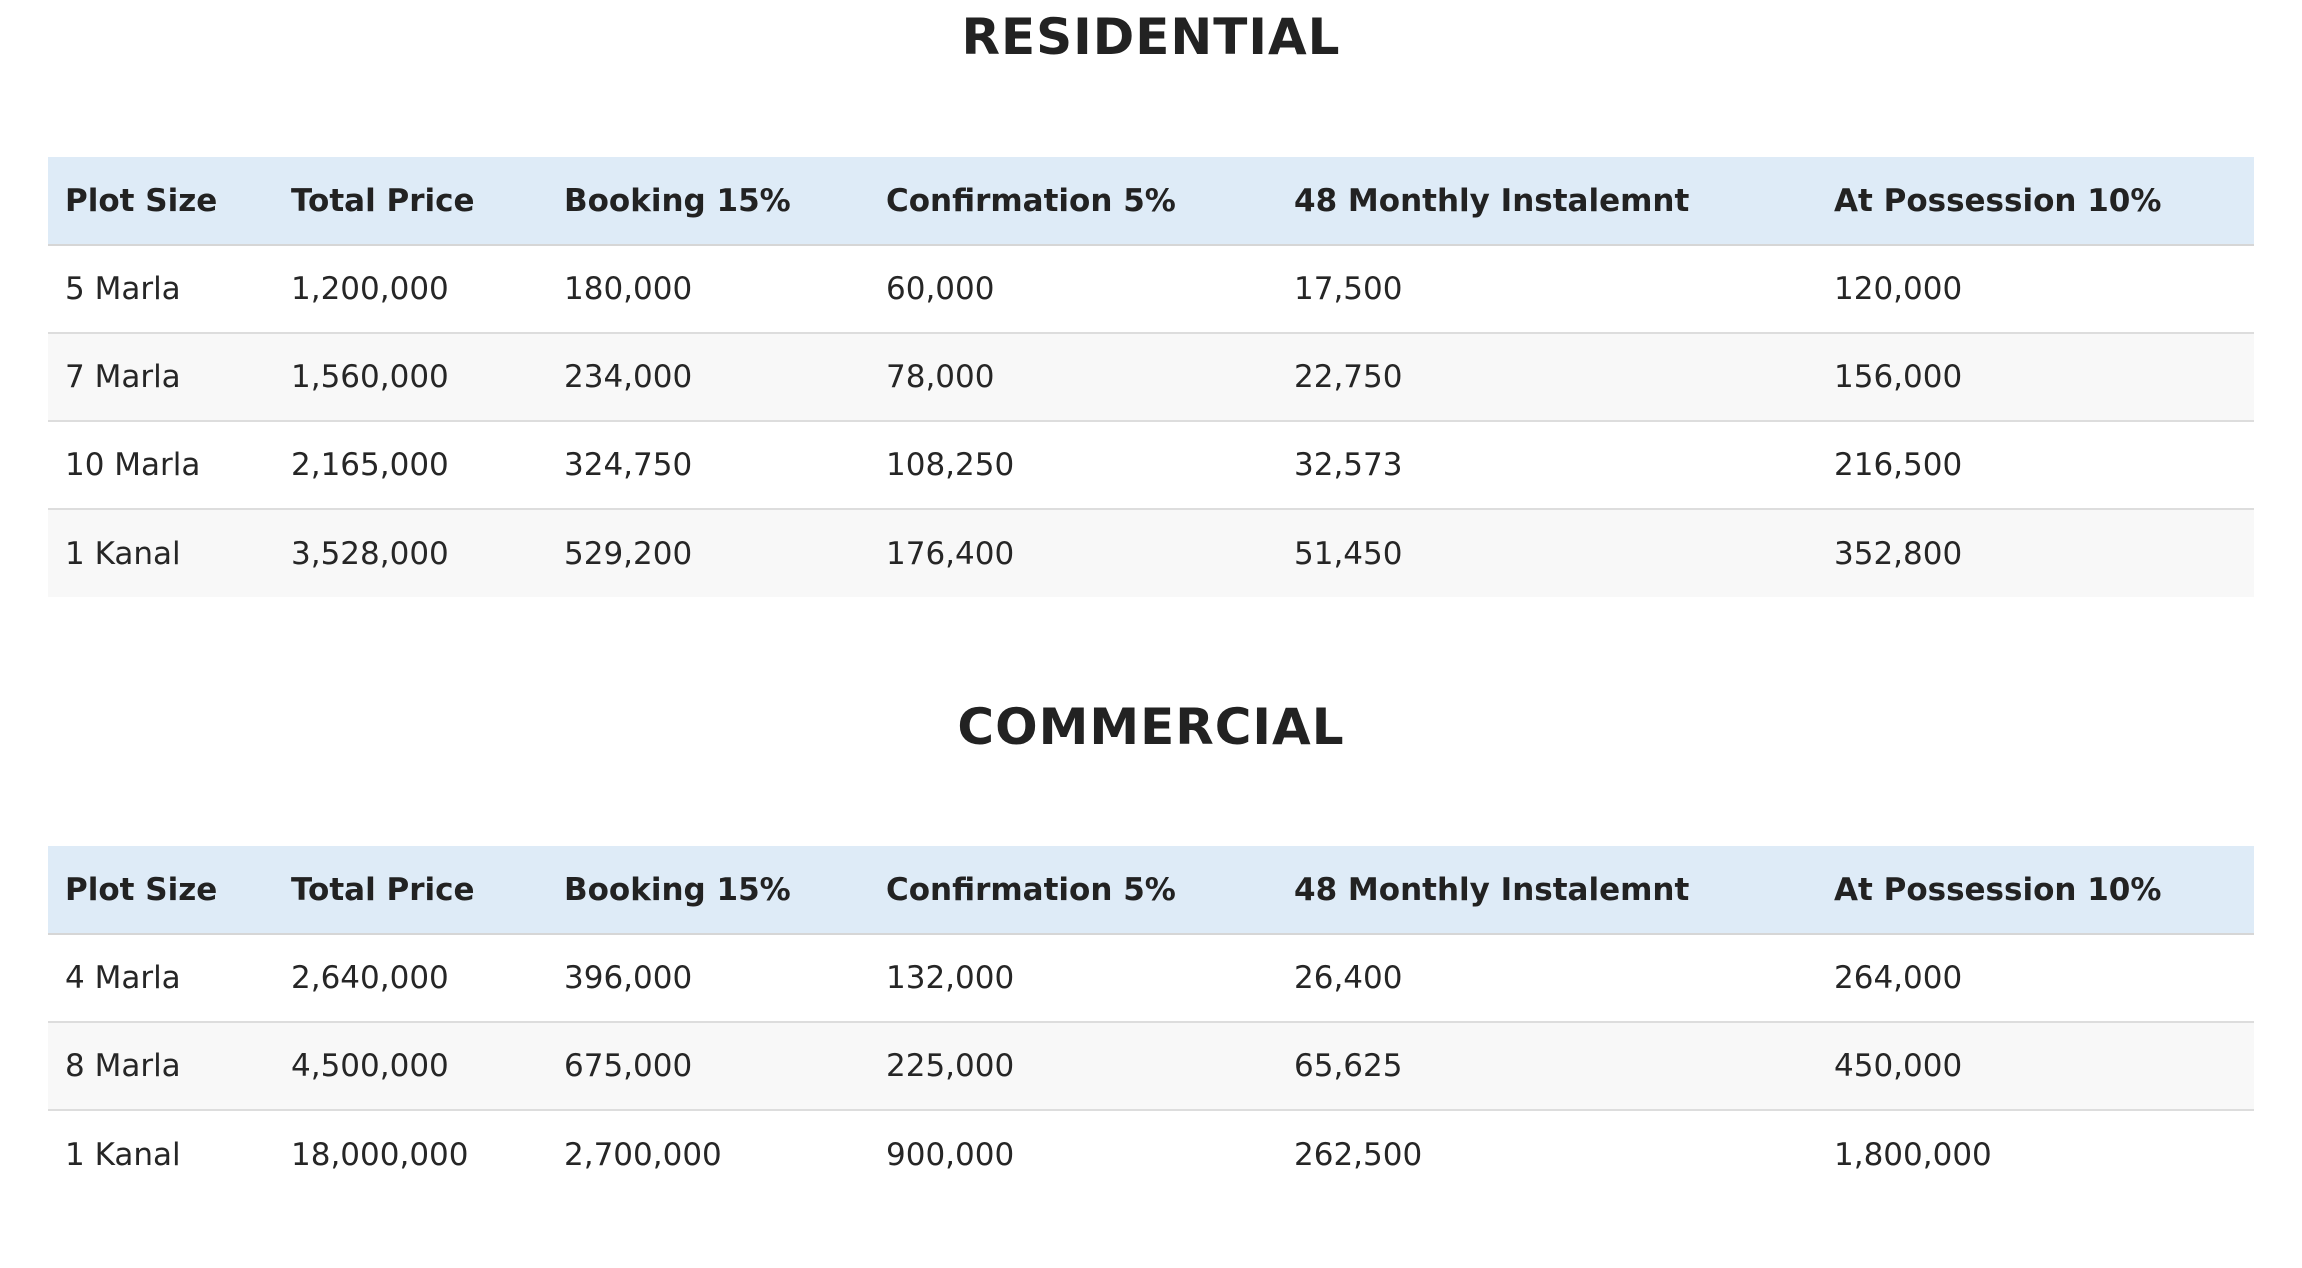 The height and width of the screenshot is (1268, 2302). Describe the element at coordinates (1348, 377) in the screenshot. I see `cell-monthly-instalment: 22,750` at that location.